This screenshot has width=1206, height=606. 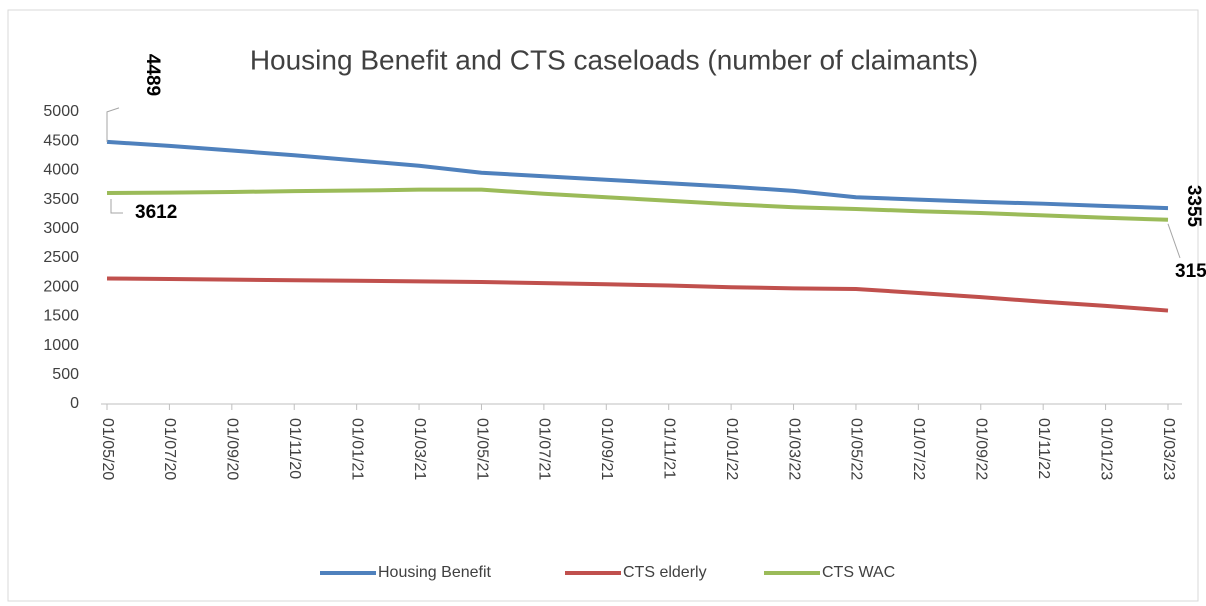 What do you see at coordinates (294, 448) in the screenshot?
I see `x-tick-label: 01/11/20` at bounding box center [294, 448].